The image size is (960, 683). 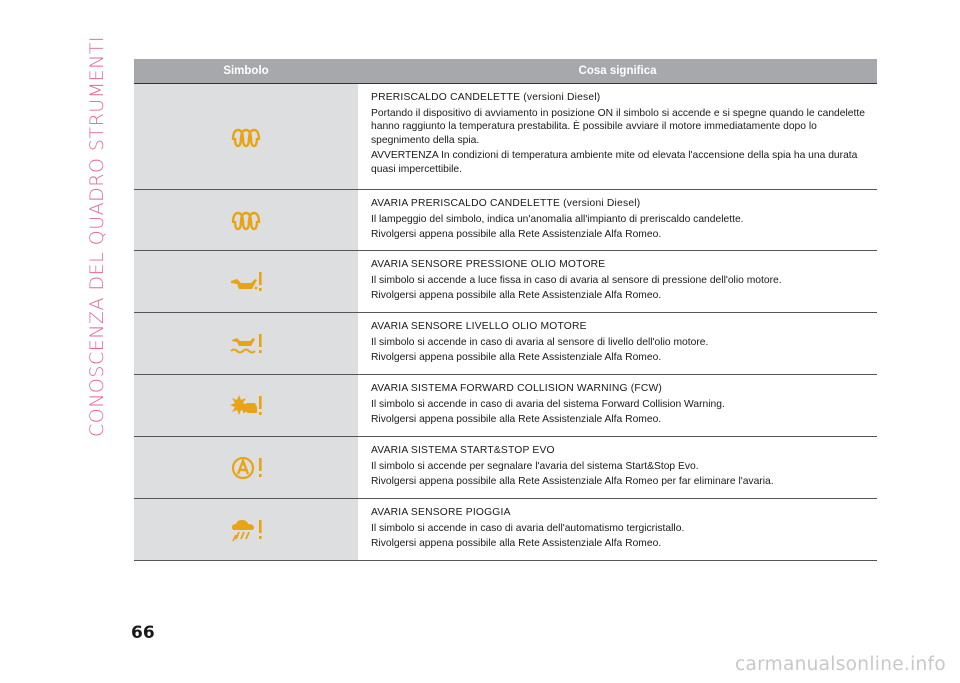 I want to click on row-title: AVARIA SENSORE PIOGGIA, so click(x=441, y=512).